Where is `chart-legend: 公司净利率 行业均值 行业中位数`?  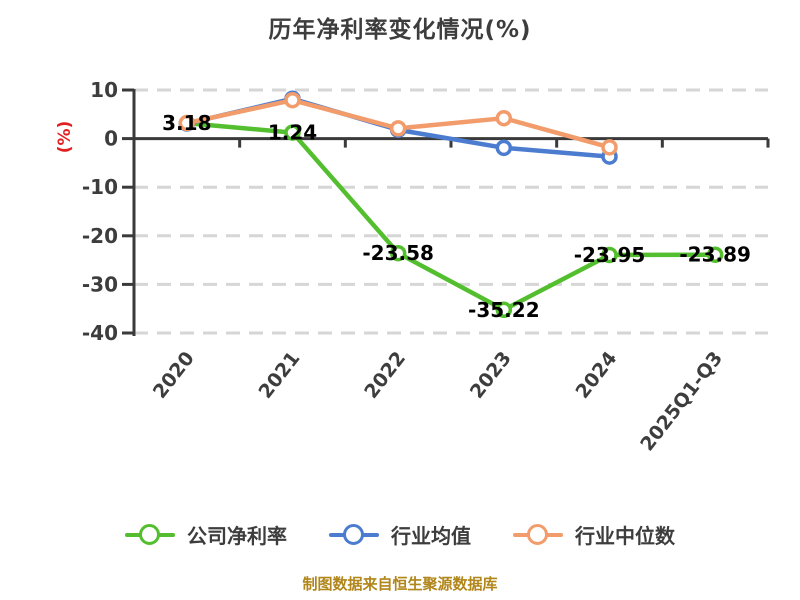
chart-legend: 公司净利率 行业均值 行业中位数 is located at coordinates (400, 534).